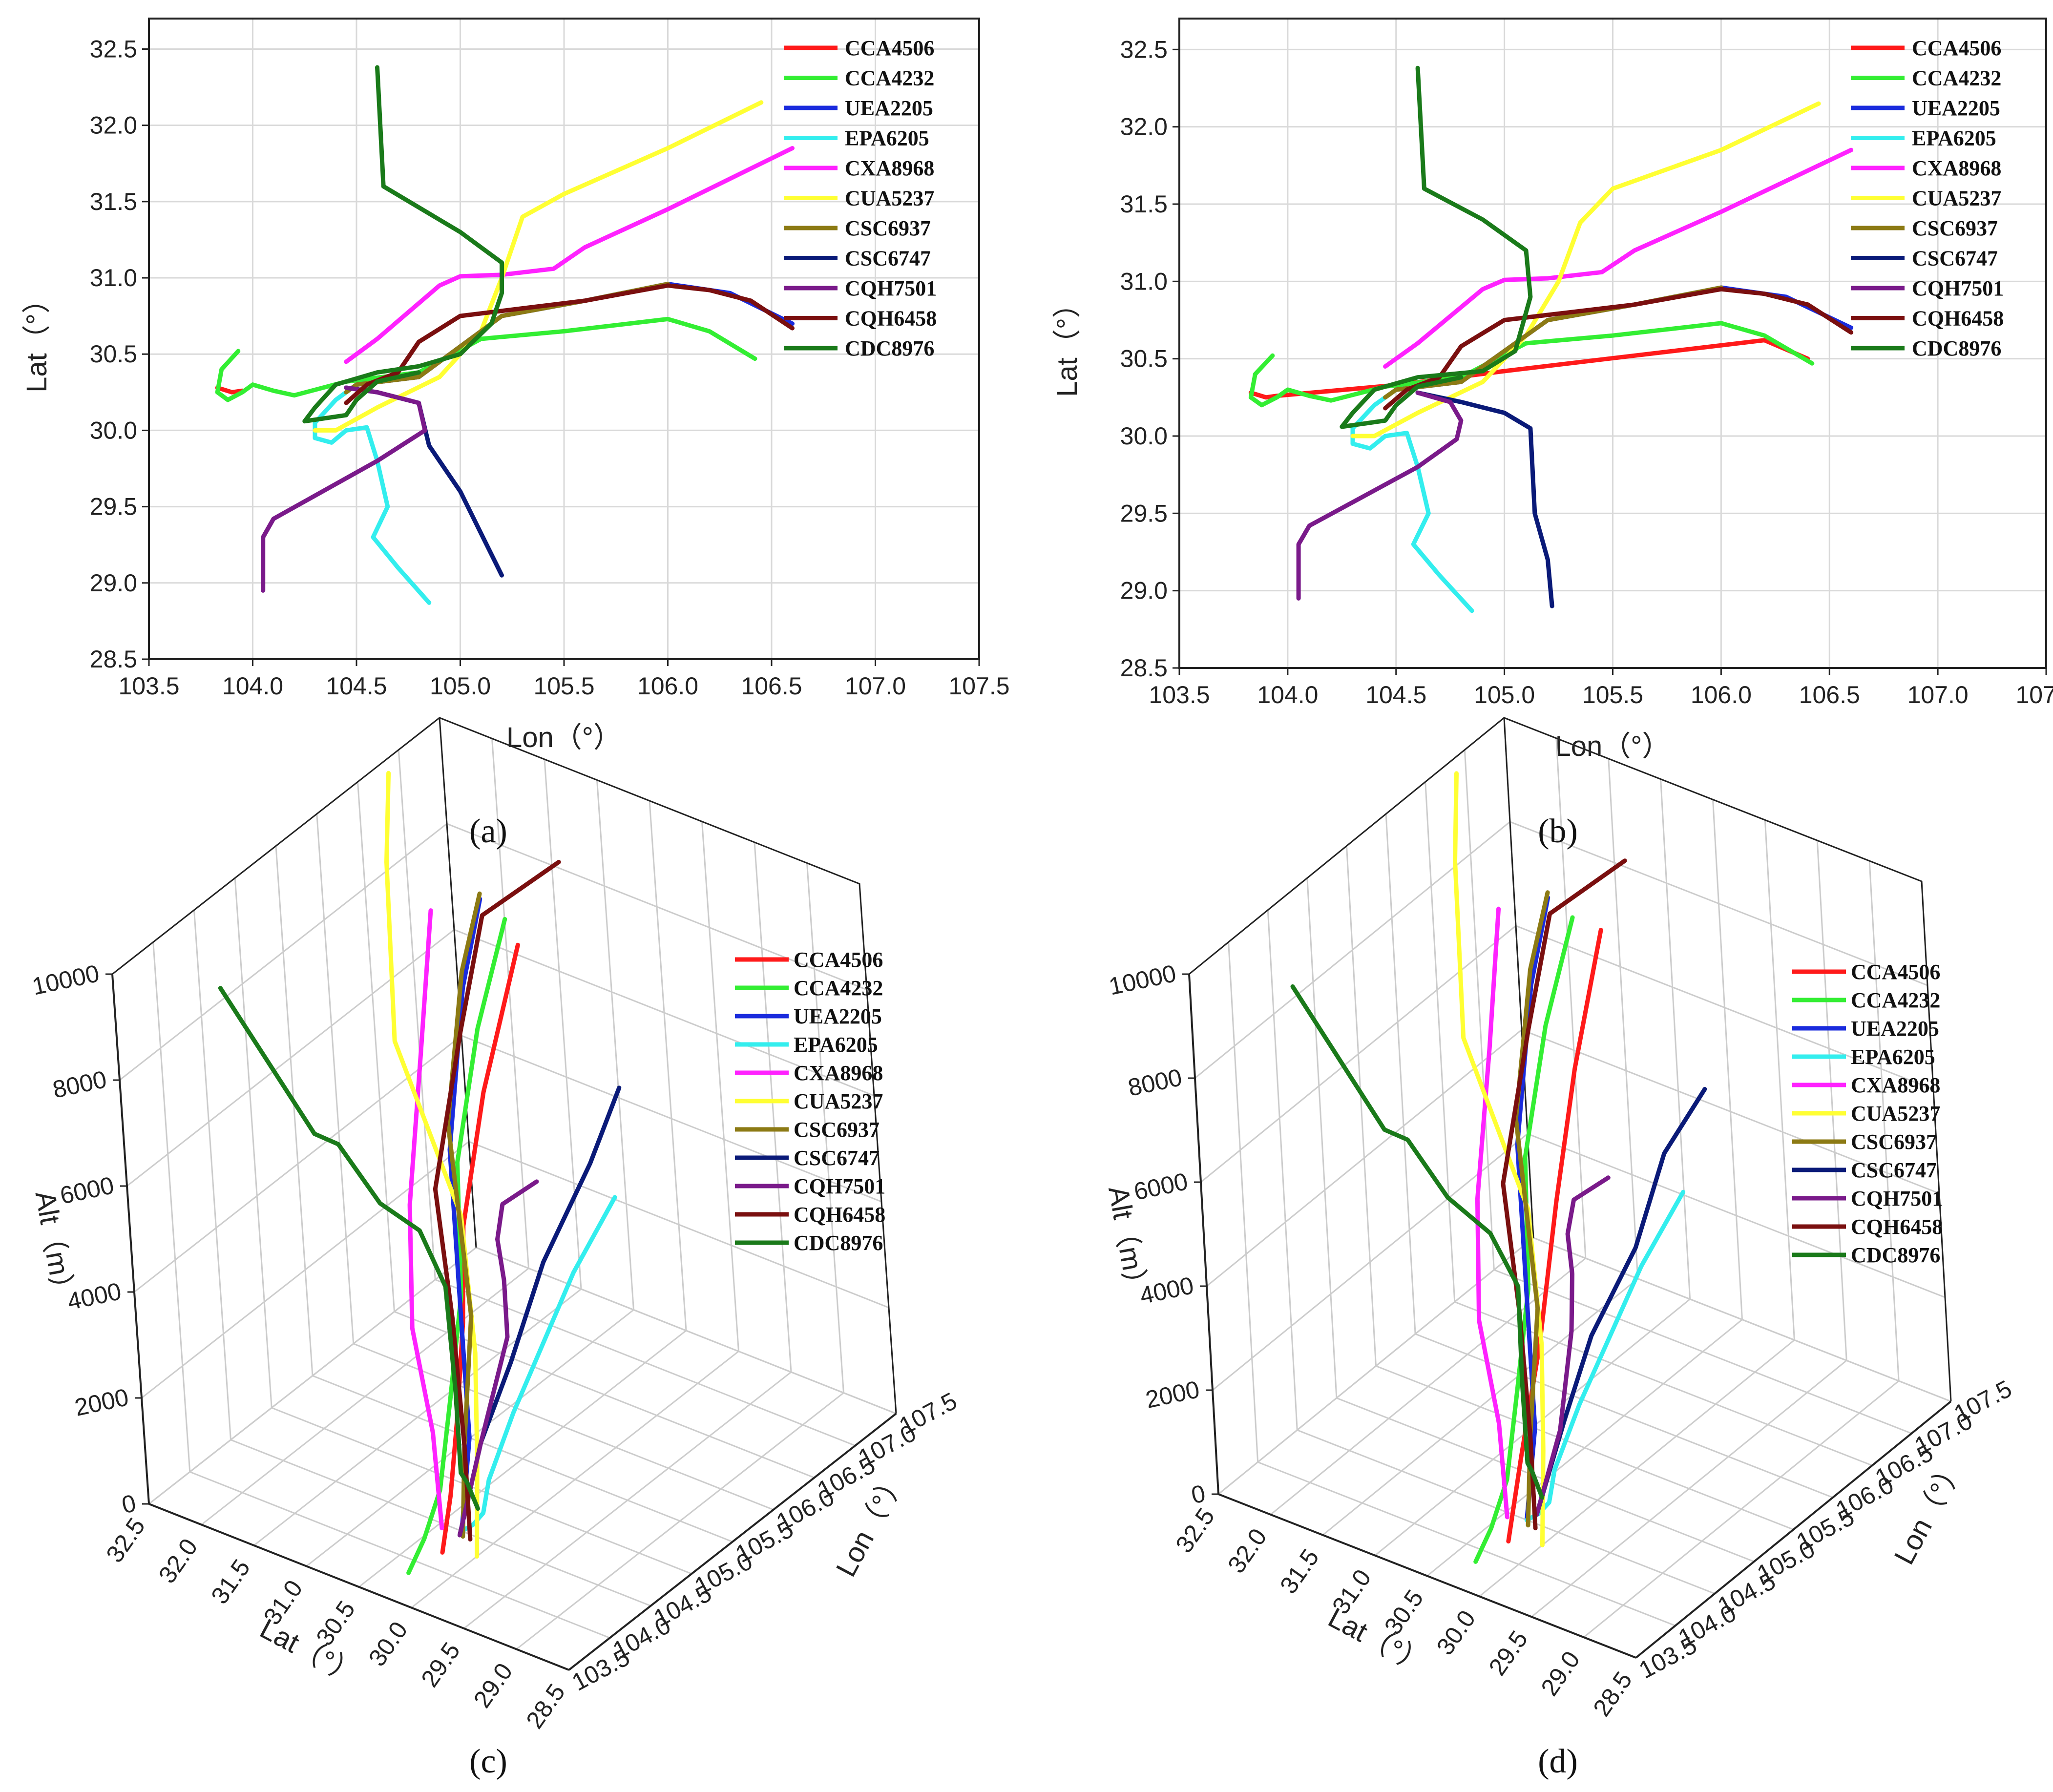 This screenshot has height=1792, width=2053. What do you see at coordinates (1144, 513) in the screenshot?
I see `y-tick-label: 29.5` at bounding box center [1144, 513].